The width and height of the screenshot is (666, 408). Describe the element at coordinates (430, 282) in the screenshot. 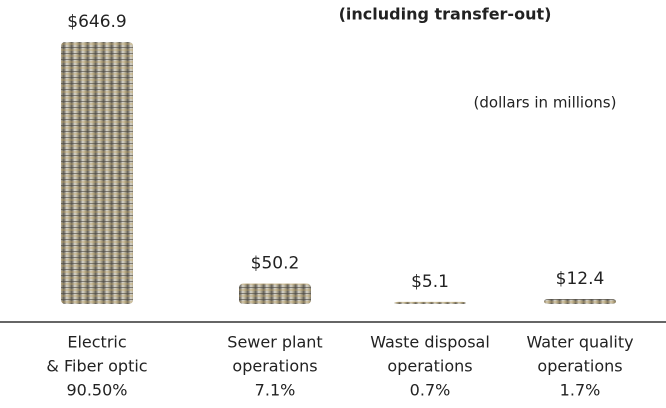

I see `value-label: $5.1` at that location.